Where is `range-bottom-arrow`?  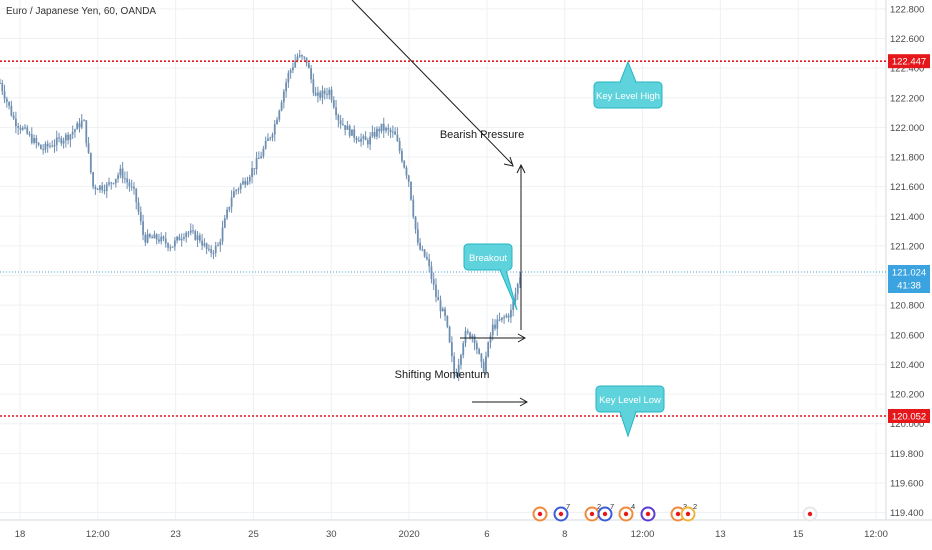
range-bottom-arrow is located at coordinates (500, 402).